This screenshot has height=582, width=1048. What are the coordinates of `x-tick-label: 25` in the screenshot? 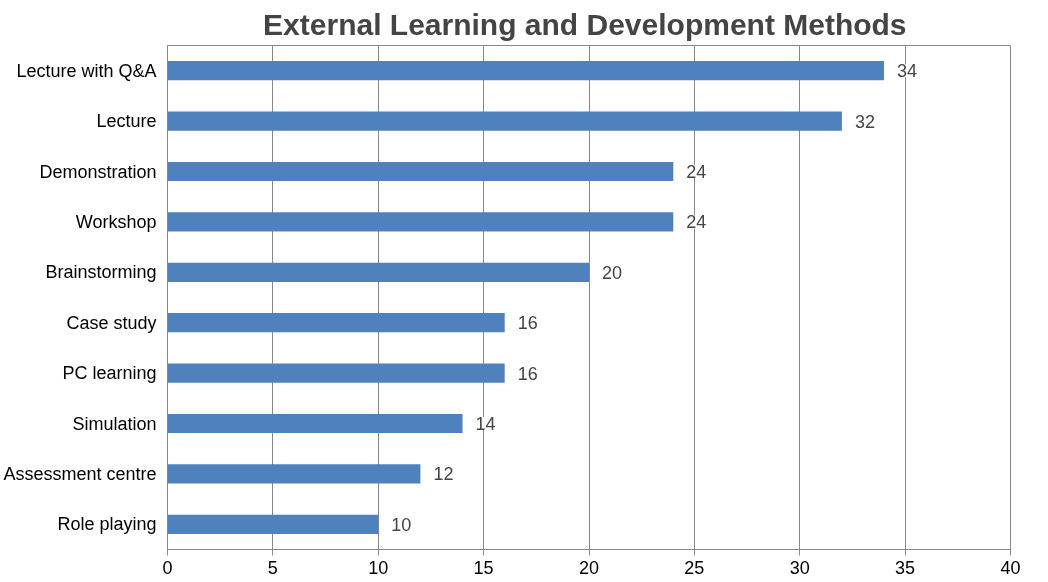 It's located at (694, 567).